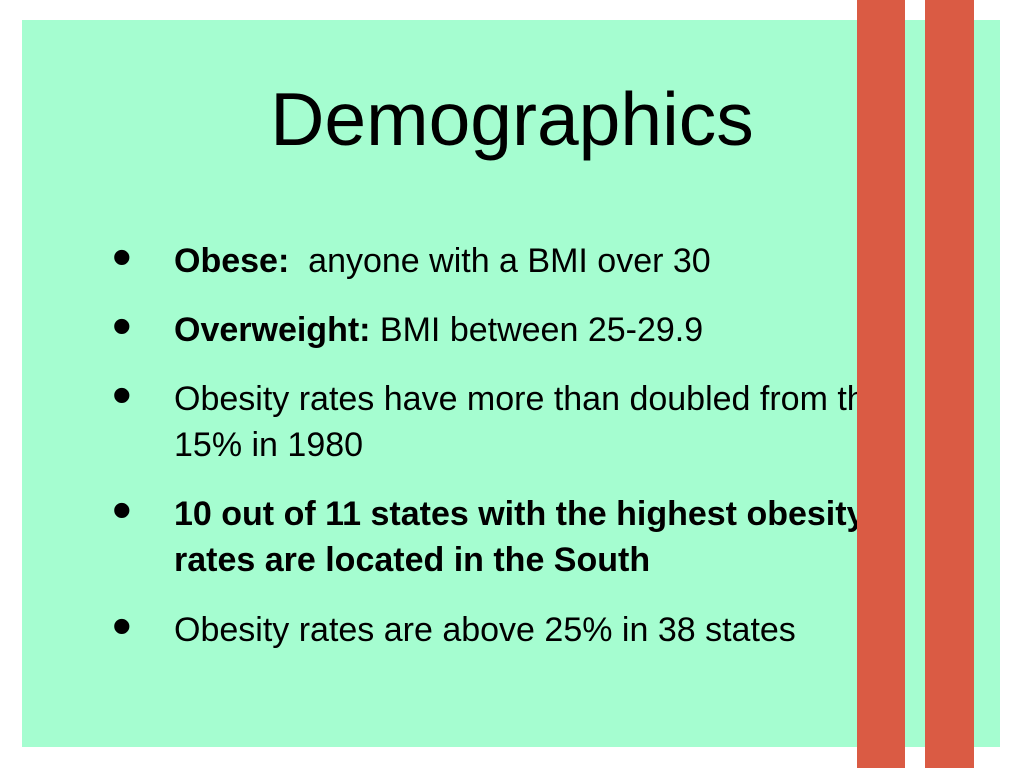  Describe the element at coordinates (500, 261) in the screenshot. I see `bullet-text: anyone with a BMI over 30` at that location.